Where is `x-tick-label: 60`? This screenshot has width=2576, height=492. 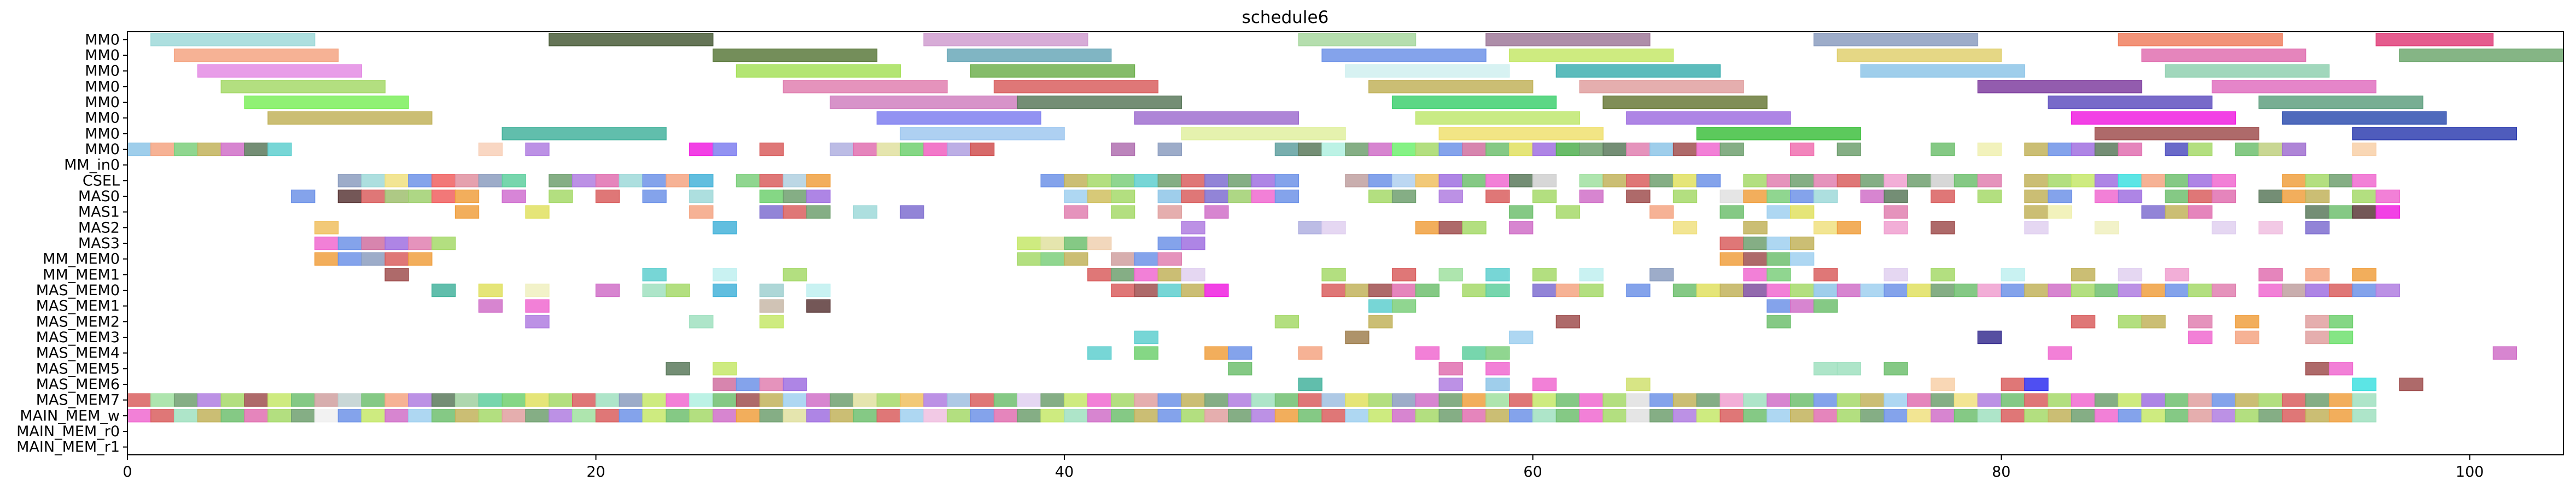
x-tick-label: 60 is located at coordinates (1532, 472).